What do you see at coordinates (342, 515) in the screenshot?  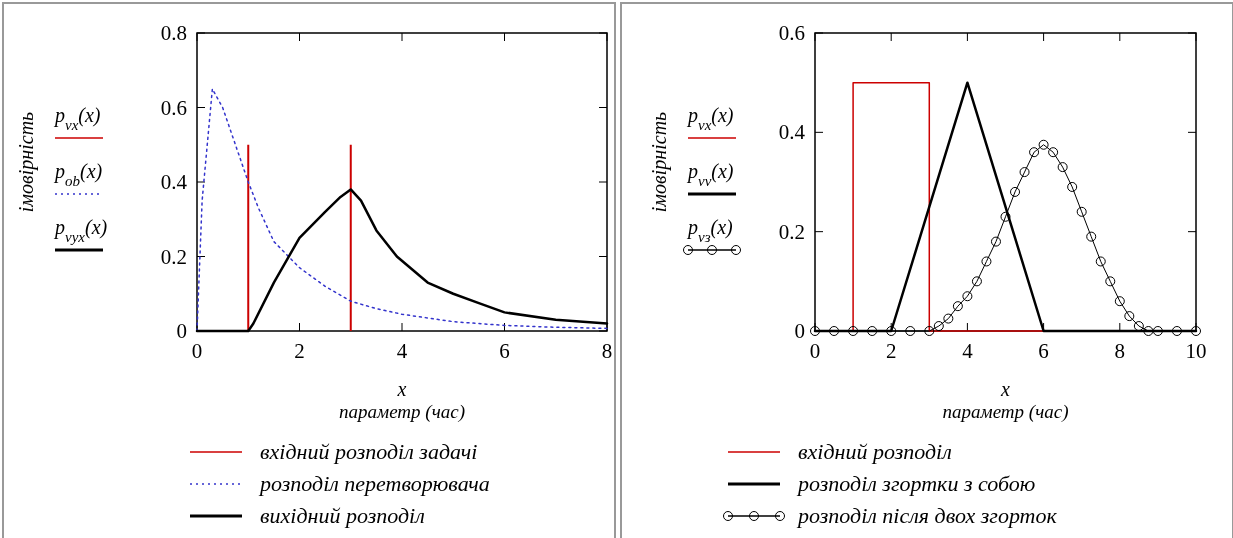 I see `legend-label: вихідний розподіл` at bounding box center [342, 515].